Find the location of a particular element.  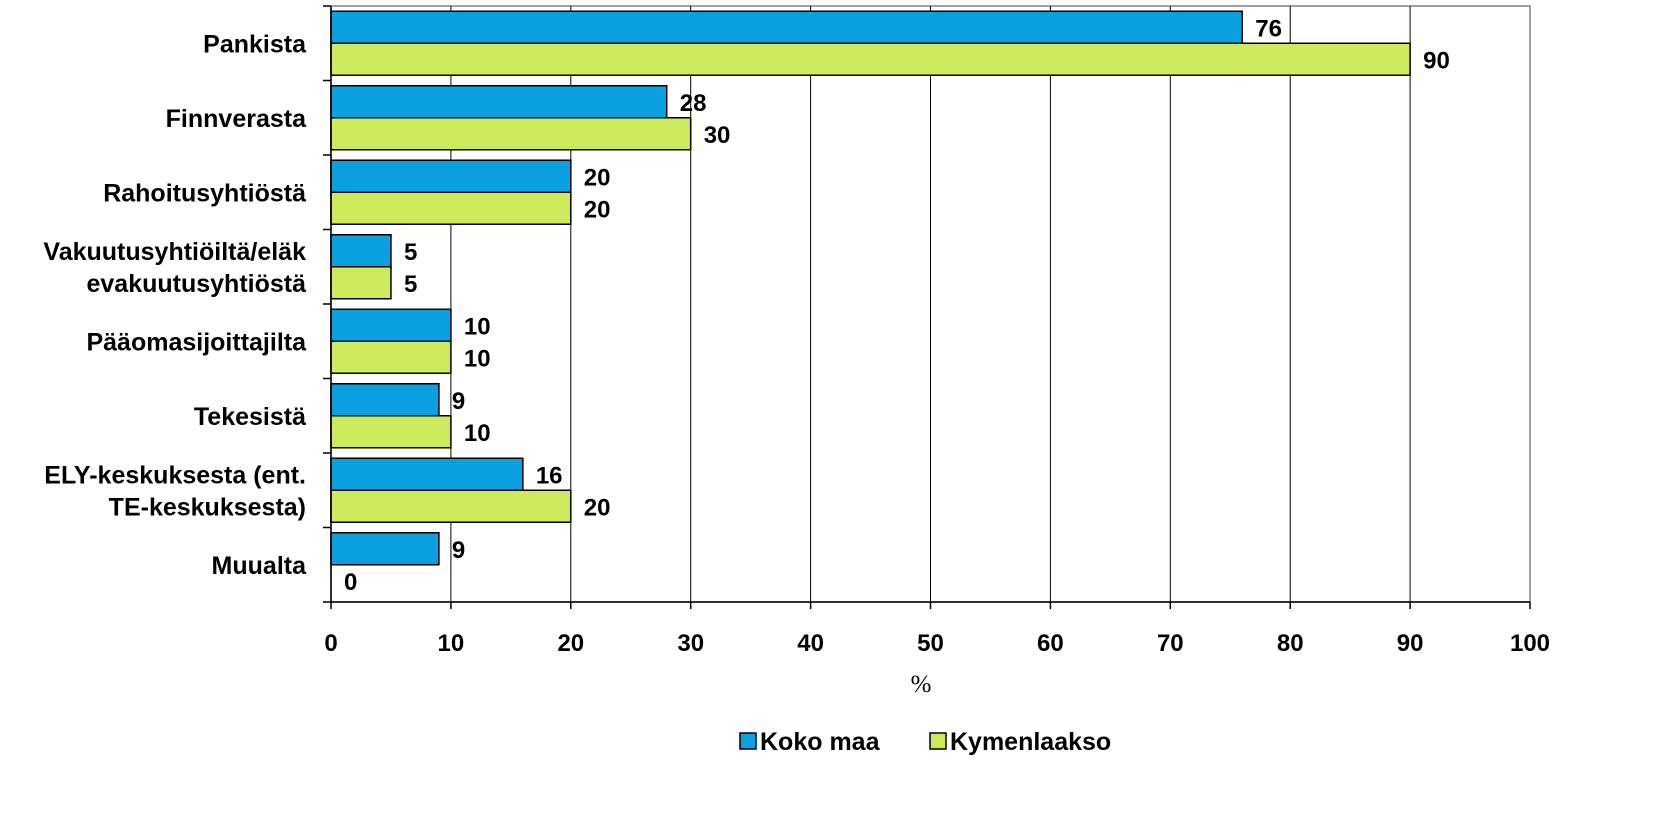

category-label-line: Pääomasijoittajilta is located at coordinates (196, 342).